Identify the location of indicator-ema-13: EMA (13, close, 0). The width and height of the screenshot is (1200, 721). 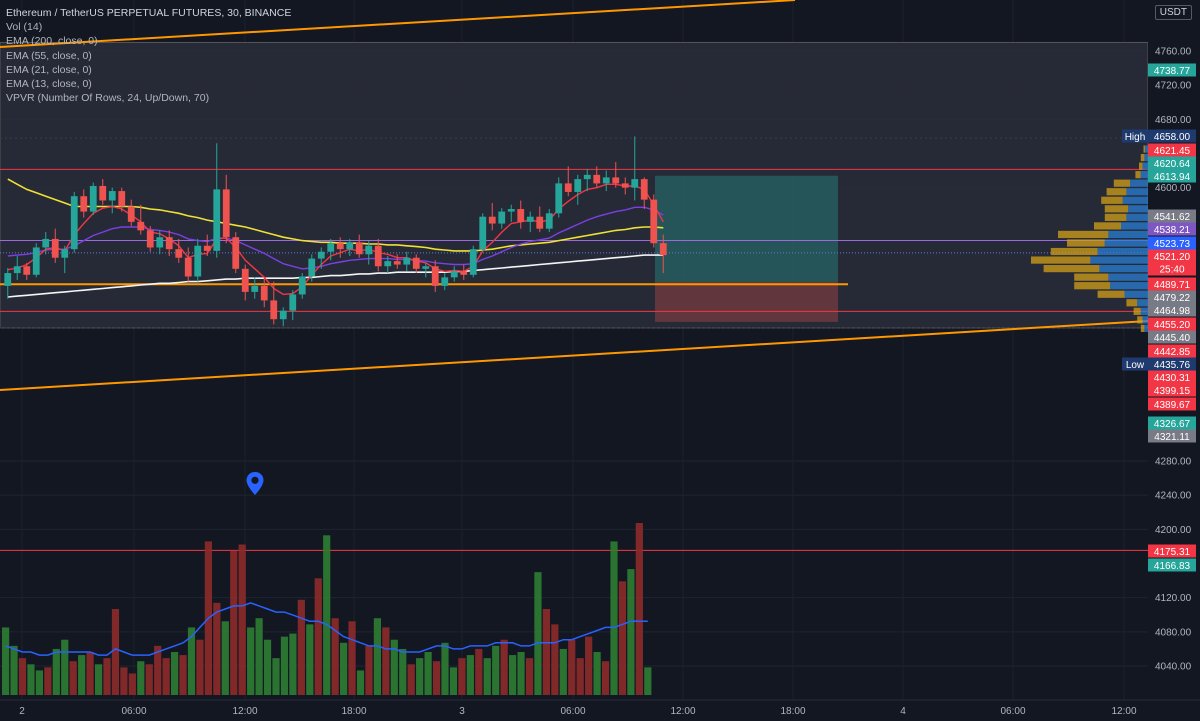
(49, 84).